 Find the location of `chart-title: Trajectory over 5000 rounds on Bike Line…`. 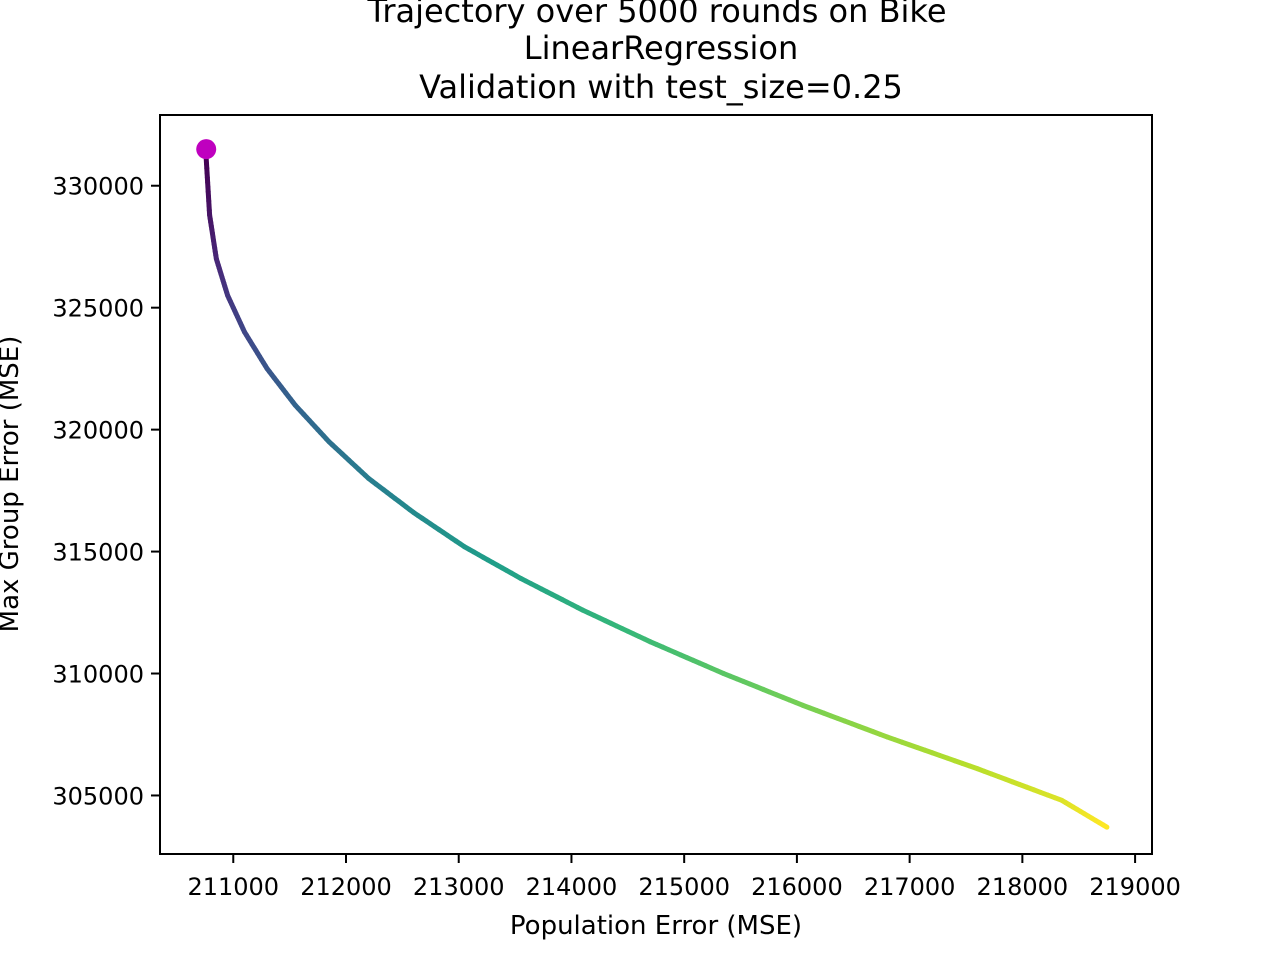

chart-title: Trajectory over 5000 rounds on Bike Line… is located at coordinates (656, 53).